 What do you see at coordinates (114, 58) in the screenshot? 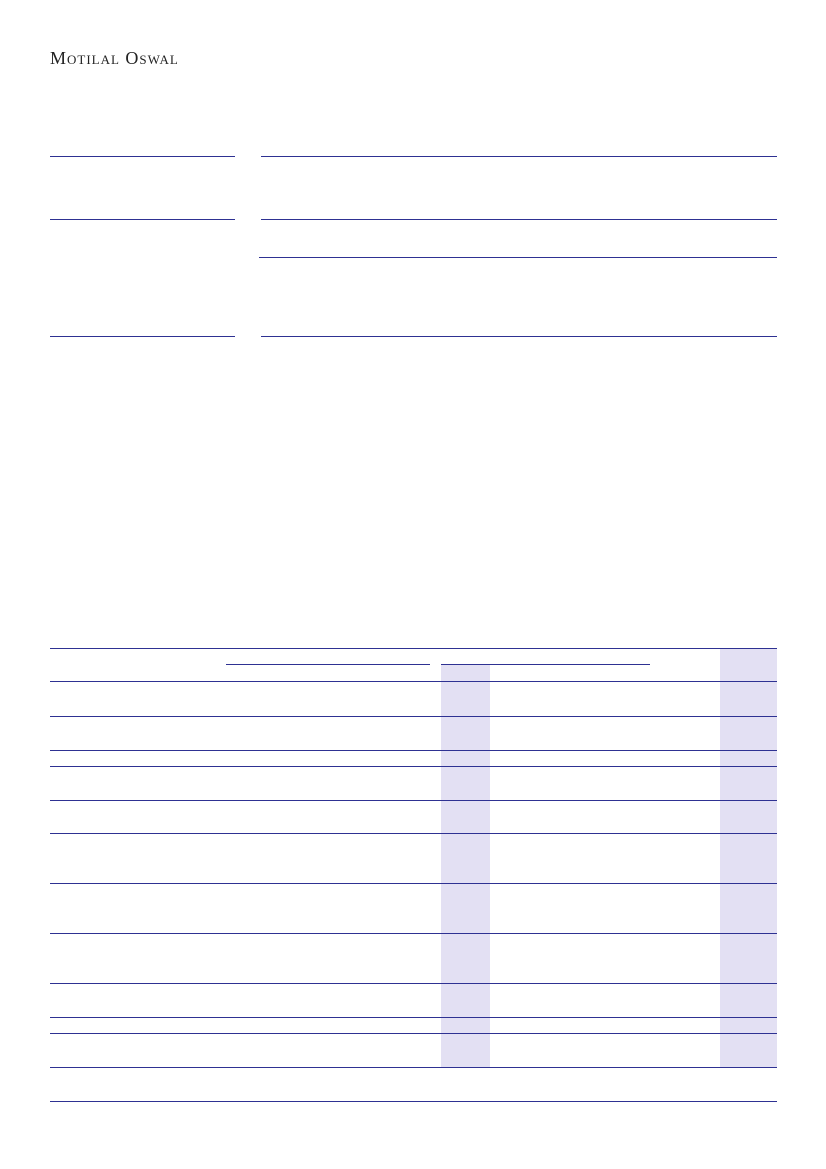
I see `company-logo: Motilal Oswal` at bounding box center [114, 58].